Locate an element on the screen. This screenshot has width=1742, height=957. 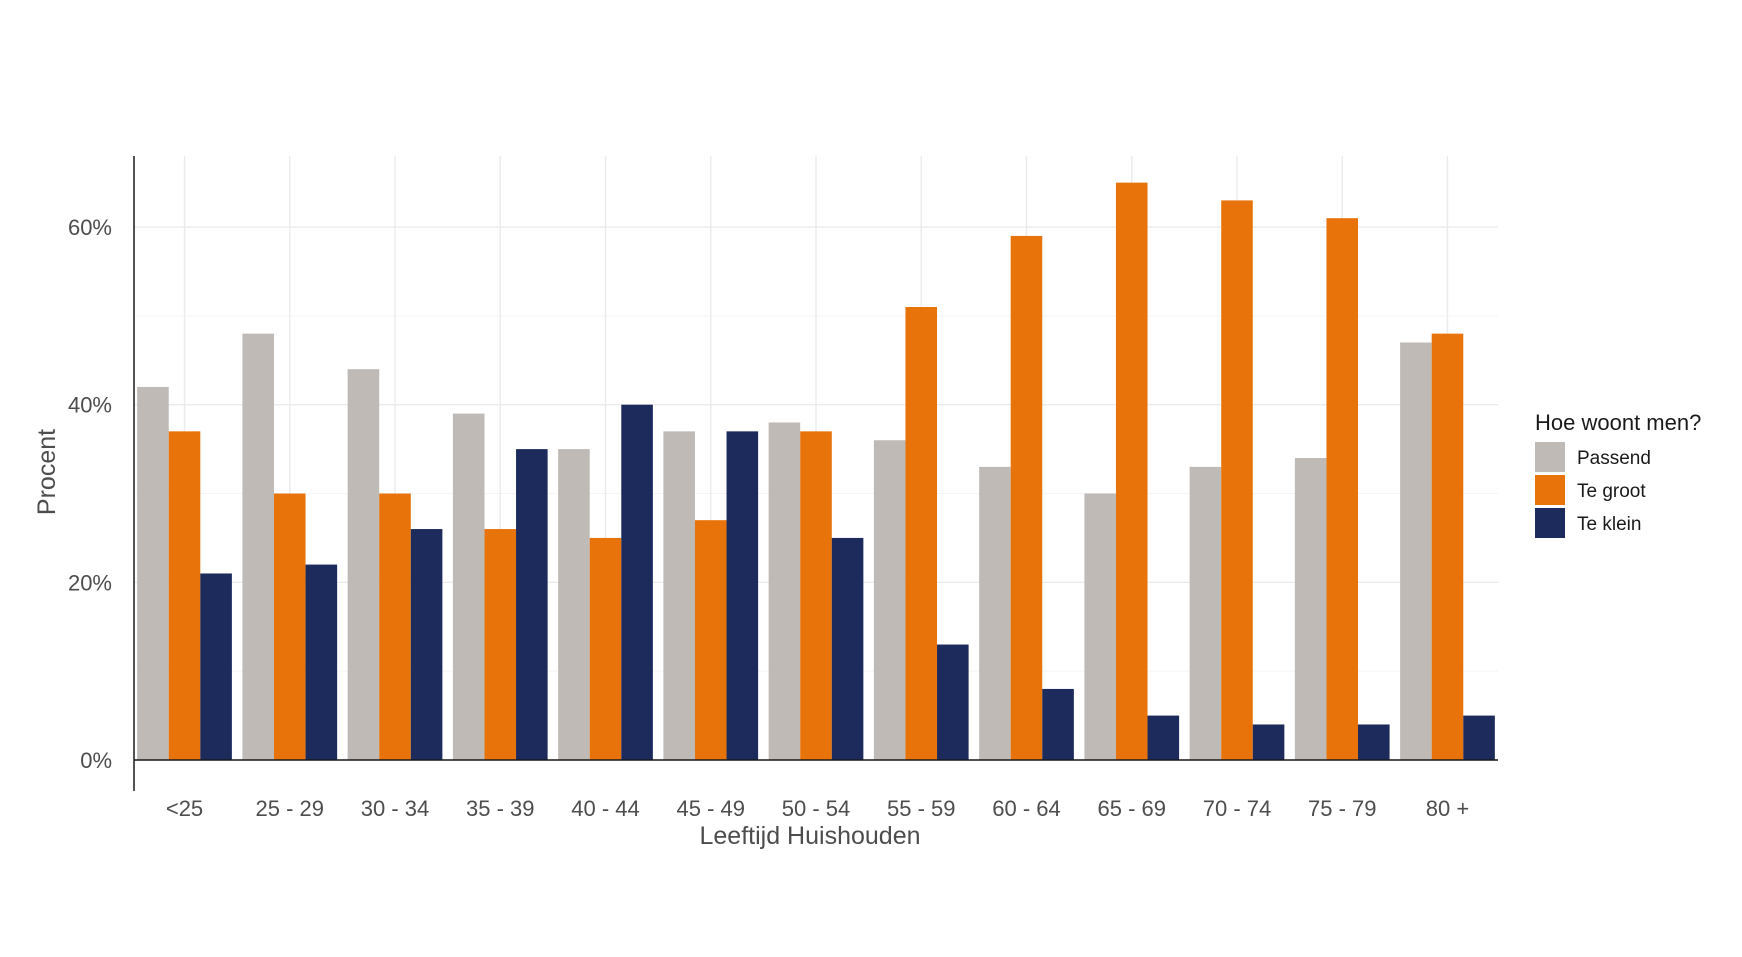
y-tick-label: 0% is located at coordinates (96, 760).